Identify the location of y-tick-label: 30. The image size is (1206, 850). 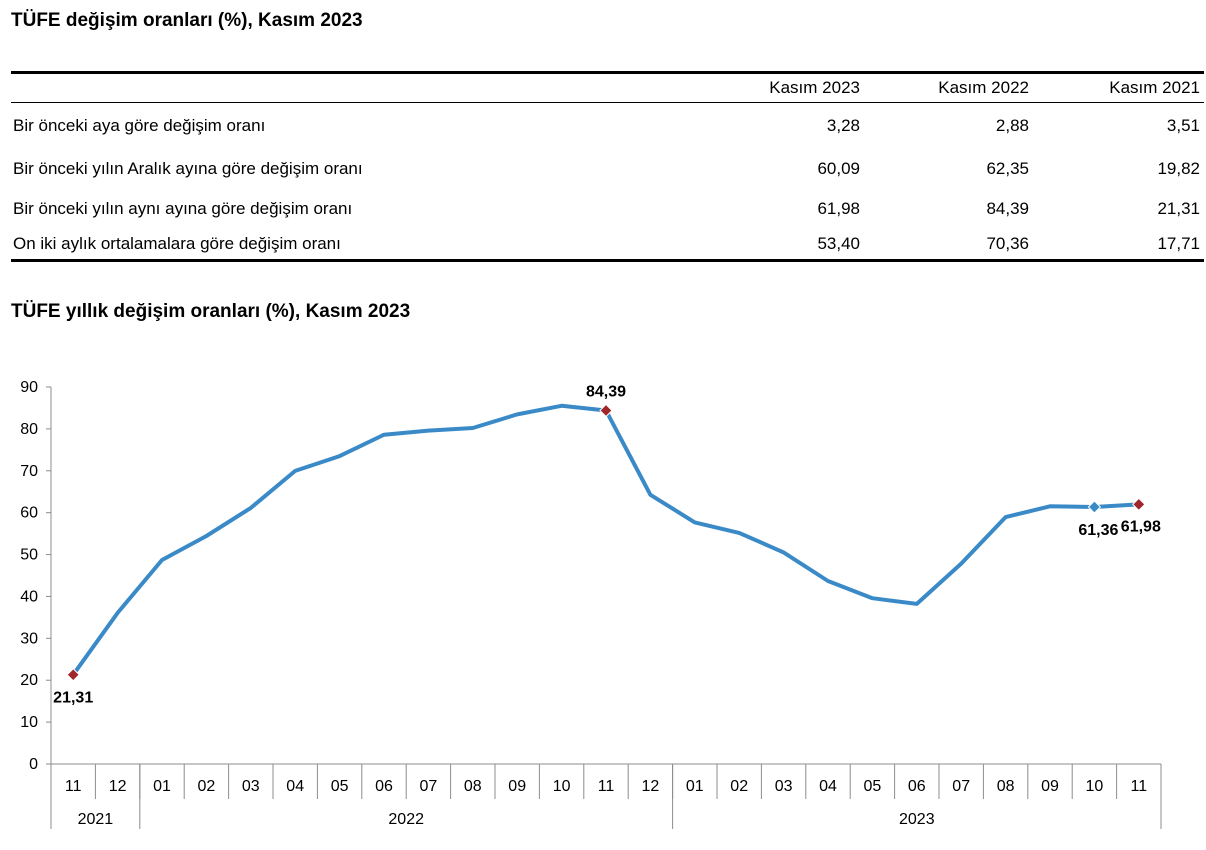
(29, 638).